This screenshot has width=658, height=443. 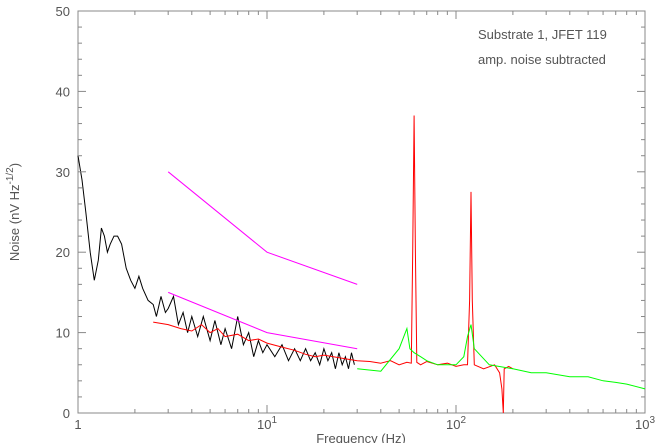 I want to click on y-tick-label: 10, so click(x=63, y=333).